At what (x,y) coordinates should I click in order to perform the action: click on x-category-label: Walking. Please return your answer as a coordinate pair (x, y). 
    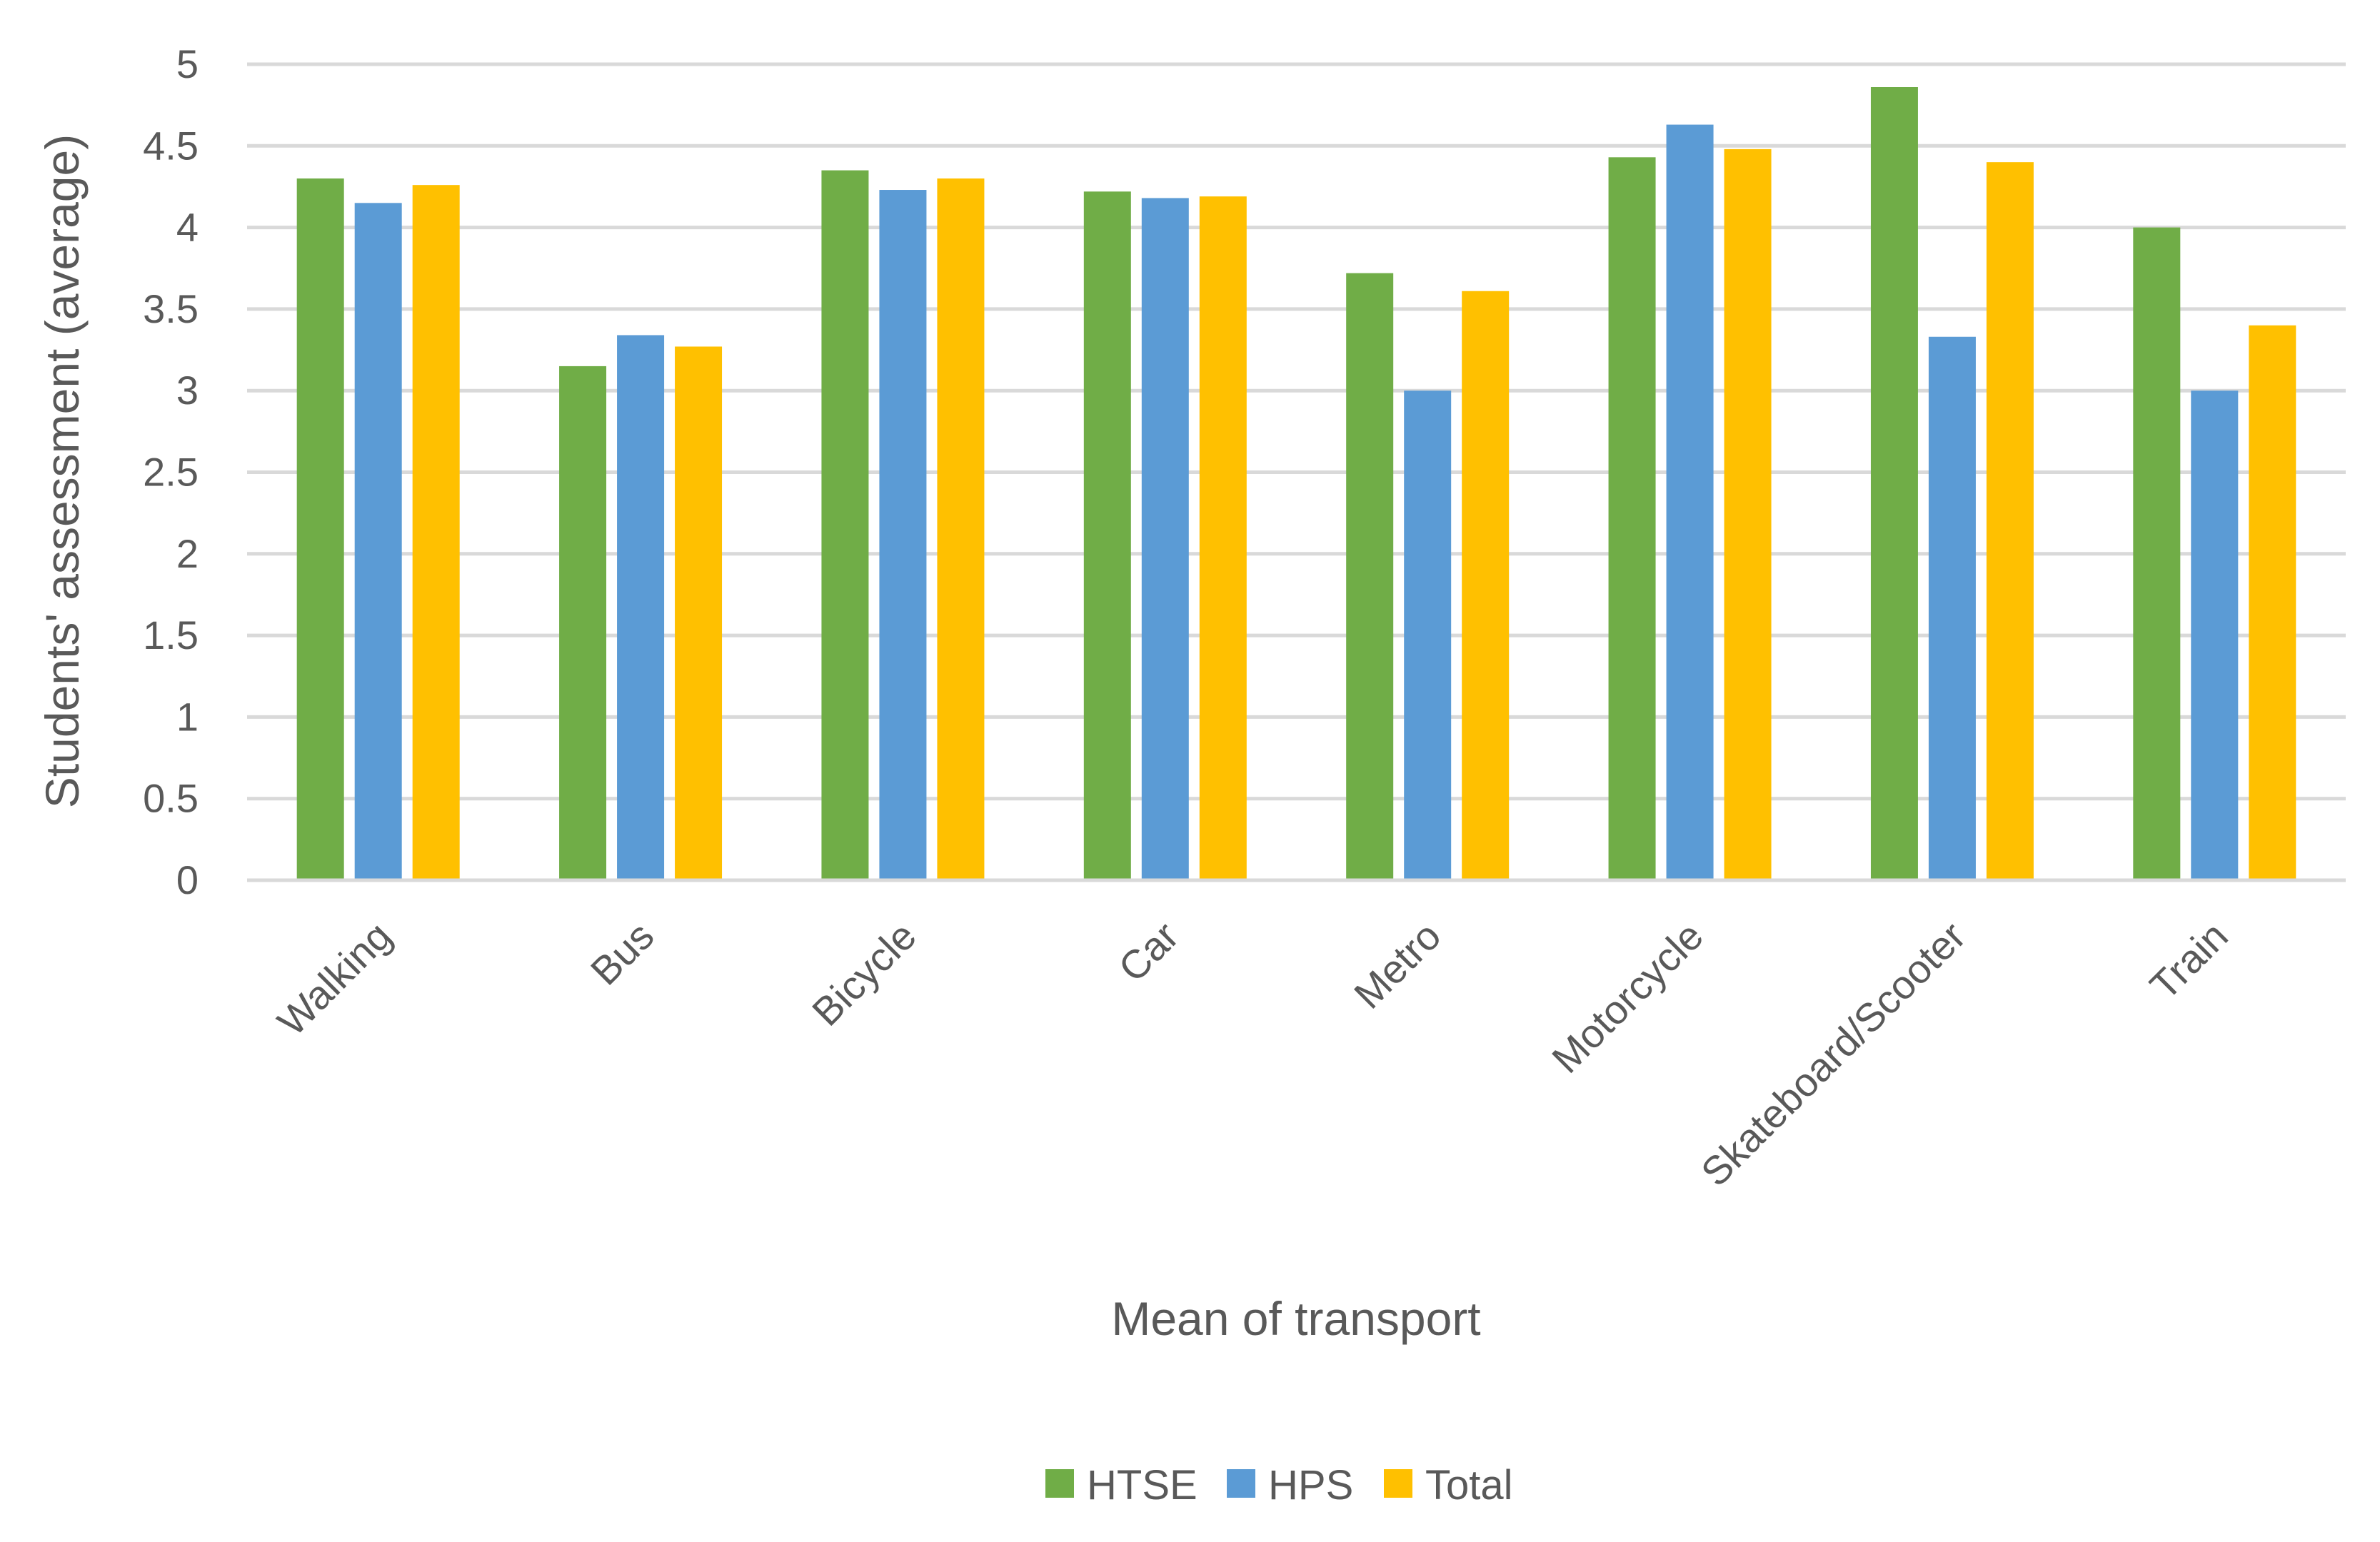
    Looking at the image, I should click on (334, 978).